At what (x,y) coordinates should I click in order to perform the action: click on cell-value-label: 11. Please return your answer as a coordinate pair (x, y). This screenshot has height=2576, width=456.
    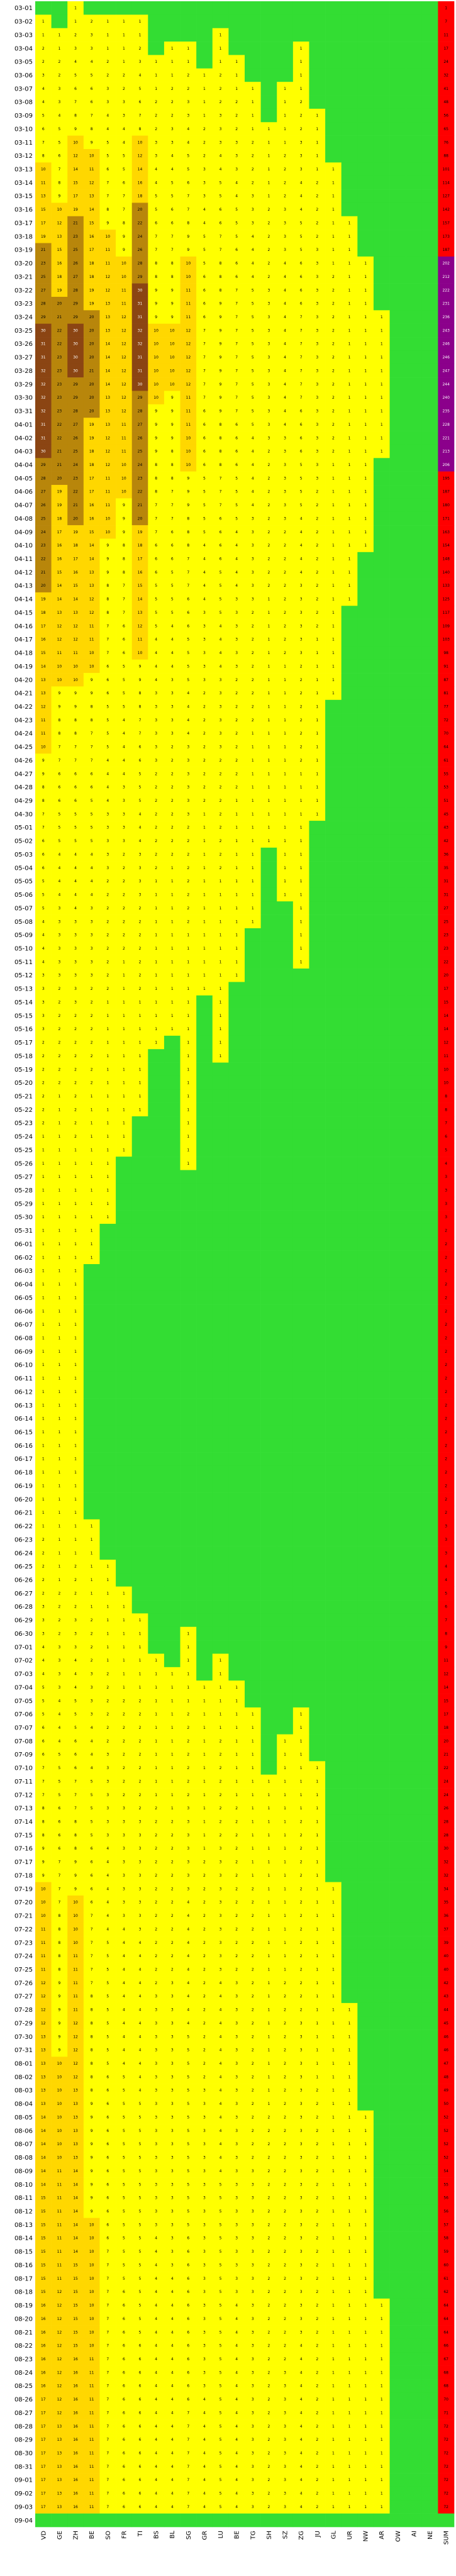
    Looking at the image, I should click on (43, 733).